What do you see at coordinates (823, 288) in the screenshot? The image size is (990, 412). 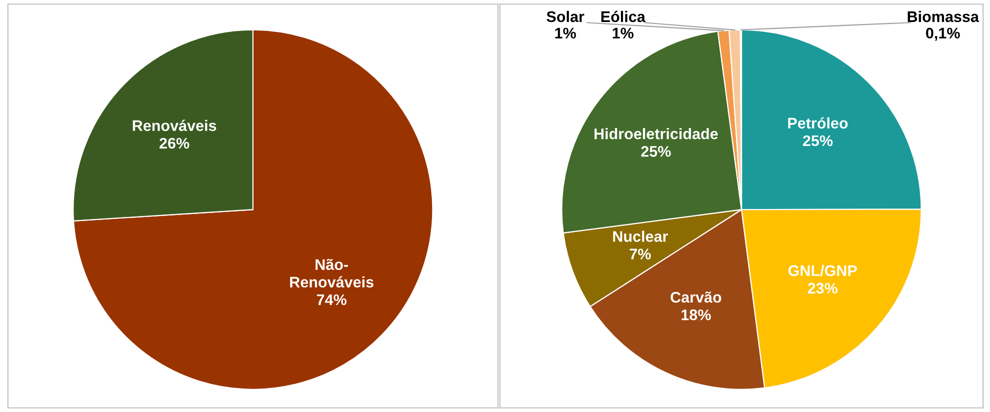 I see `data-label: 23%` at bounding box center [823, 288].